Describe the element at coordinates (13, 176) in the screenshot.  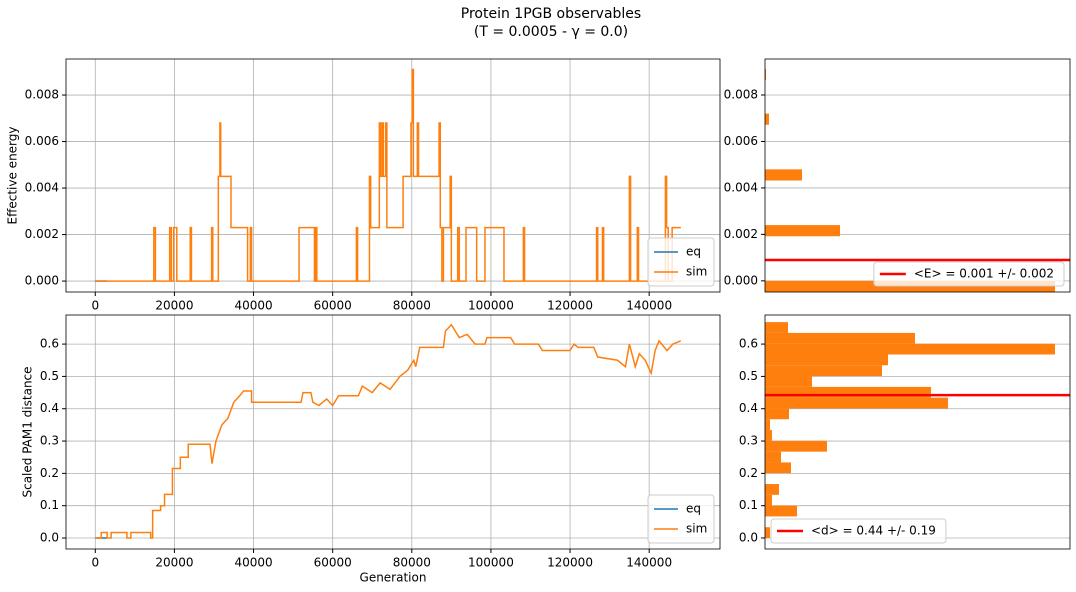
I see `y-axis-label: Effective energy` at that location.